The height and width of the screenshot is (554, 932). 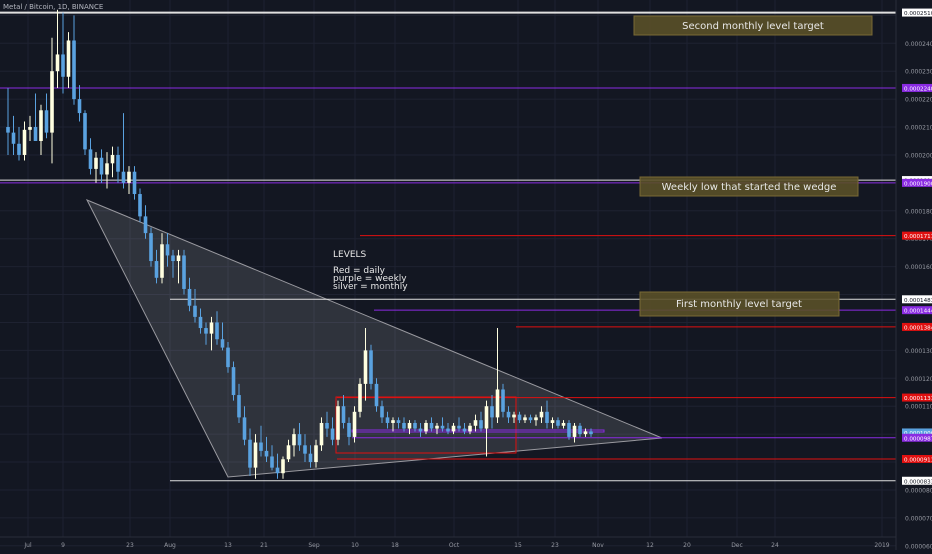 I want to click on x-tick-label: Aug, so click(x=170, y=545).